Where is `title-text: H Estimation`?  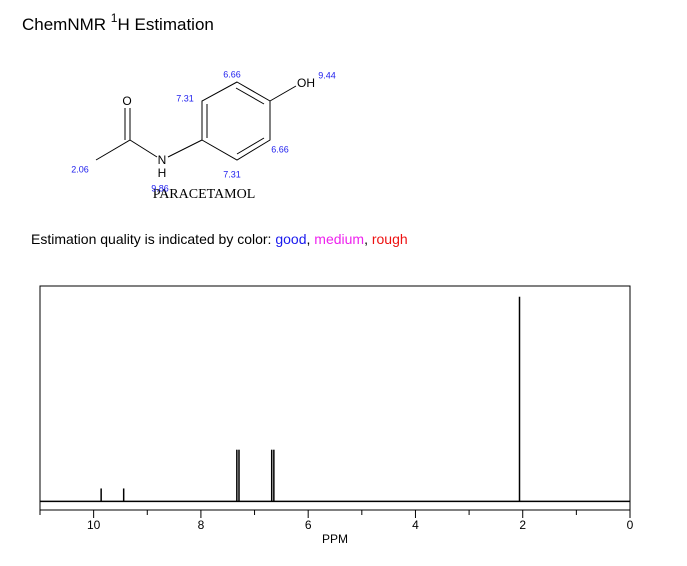 title-text: H Estimation is located at coordinates (165, 24).